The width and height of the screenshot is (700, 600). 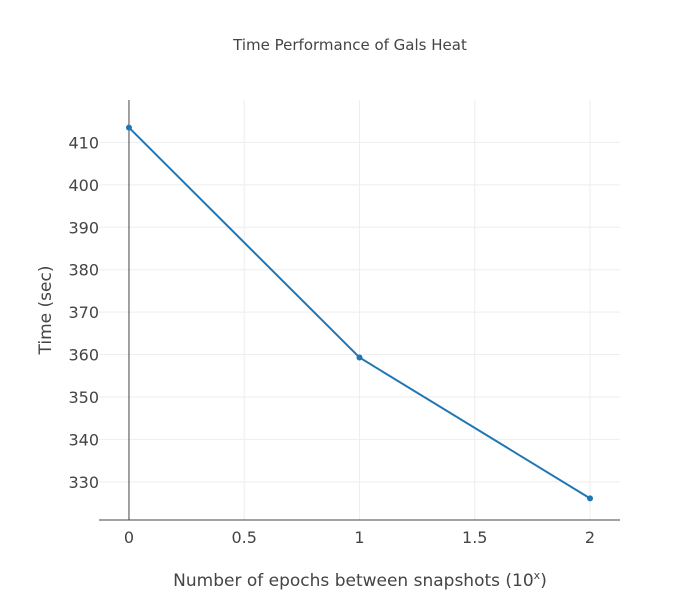 What do you see at coordinates (590, 537) in the screenshot?
I see `x-tick-label: 2` at bounding box center [590, 537].